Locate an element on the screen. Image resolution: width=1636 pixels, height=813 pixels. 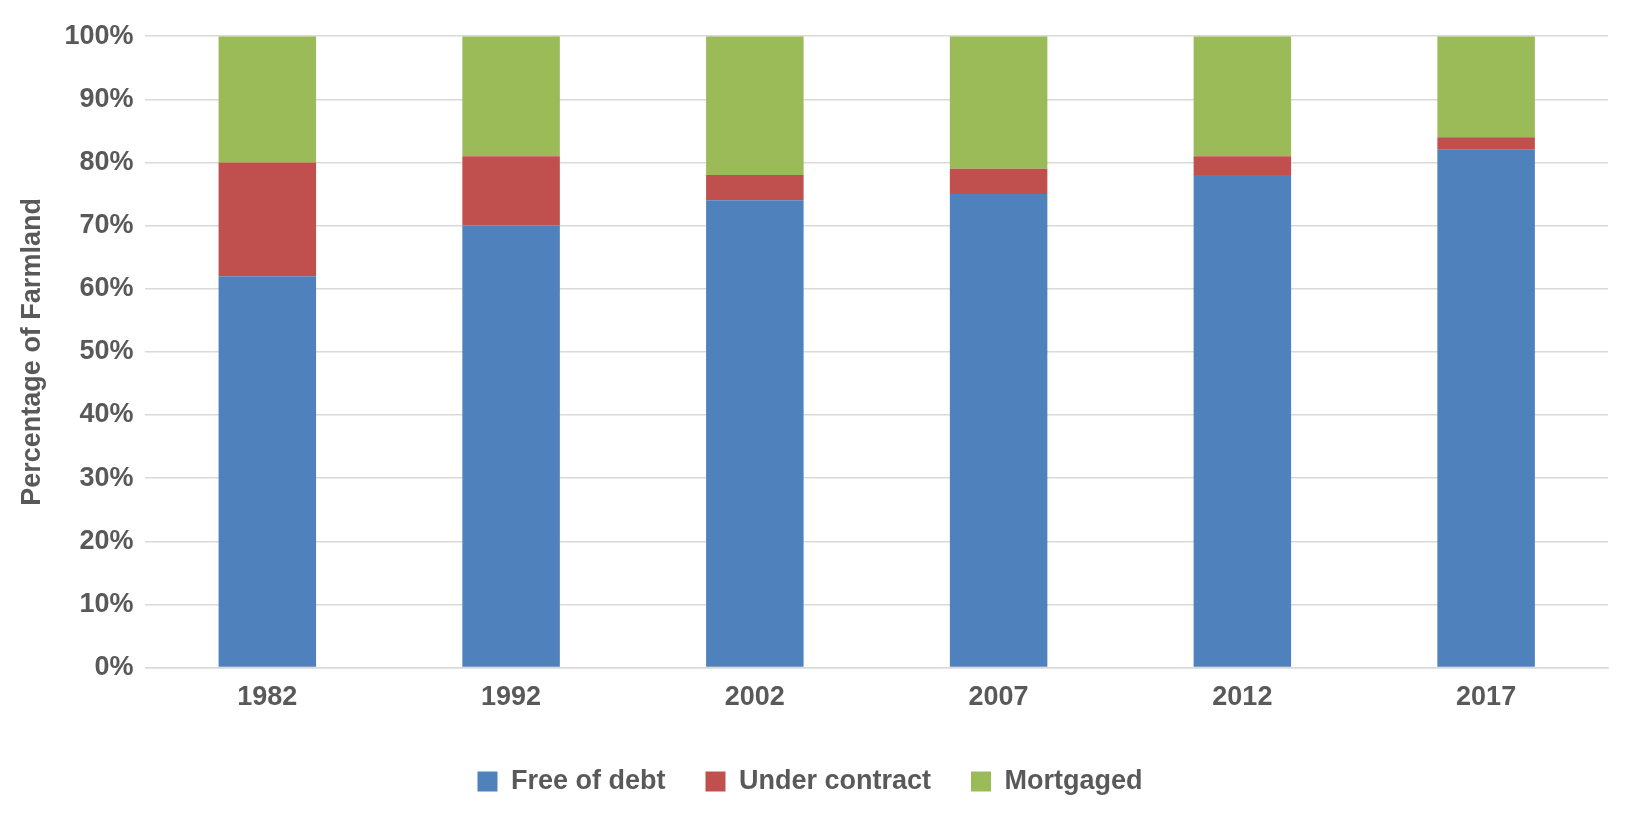
y-tick-label: 90% is located at coordinates (106, 97).